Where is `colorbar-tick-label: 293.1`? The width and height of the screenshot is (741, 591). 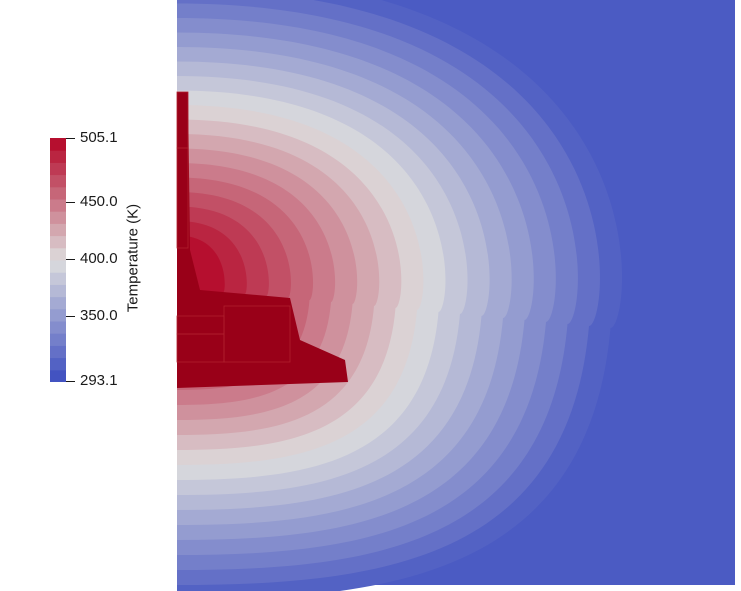 colorbar-tick-label: 293.1 is located at coordinates (99, 380).